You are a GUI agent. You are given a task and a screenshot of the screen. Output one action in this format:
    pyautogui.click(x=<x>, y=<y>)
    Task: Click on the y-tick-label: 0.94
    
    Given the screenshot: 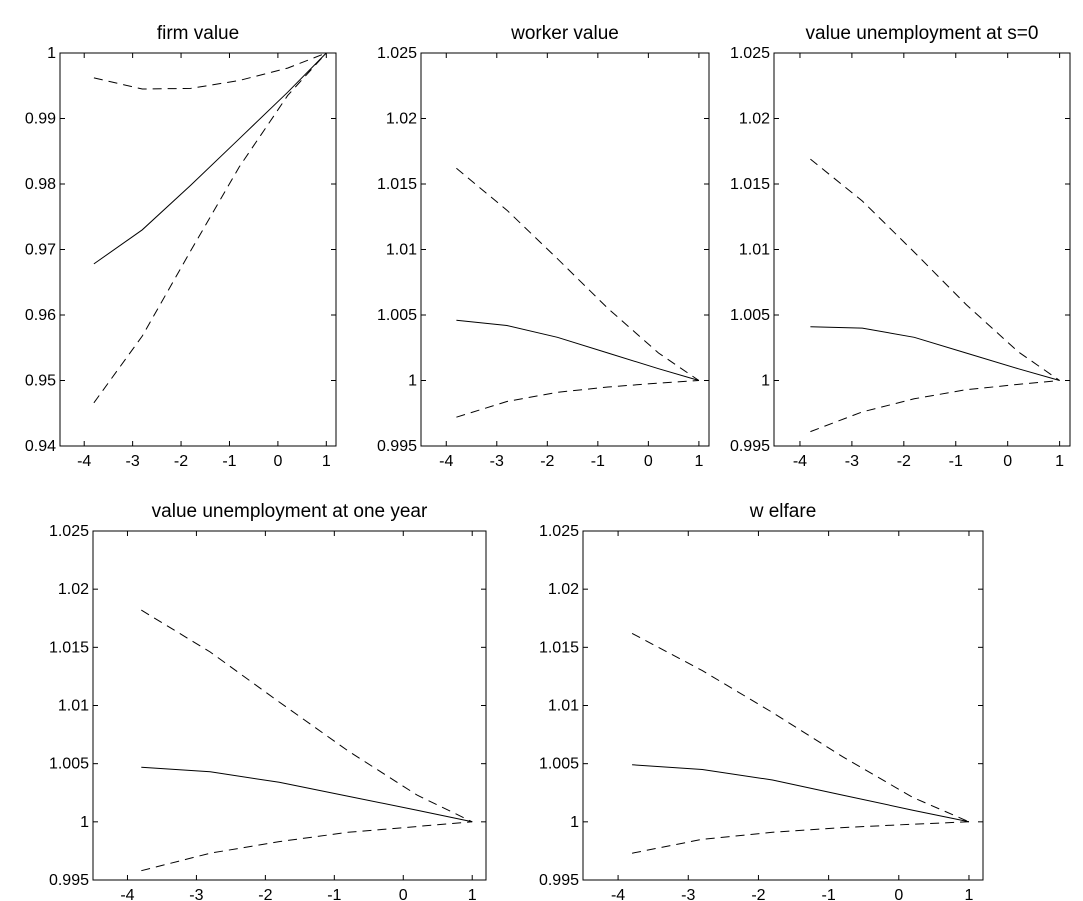 What is the action you would take?
    pyautogui.click(x=40, y=446)
    